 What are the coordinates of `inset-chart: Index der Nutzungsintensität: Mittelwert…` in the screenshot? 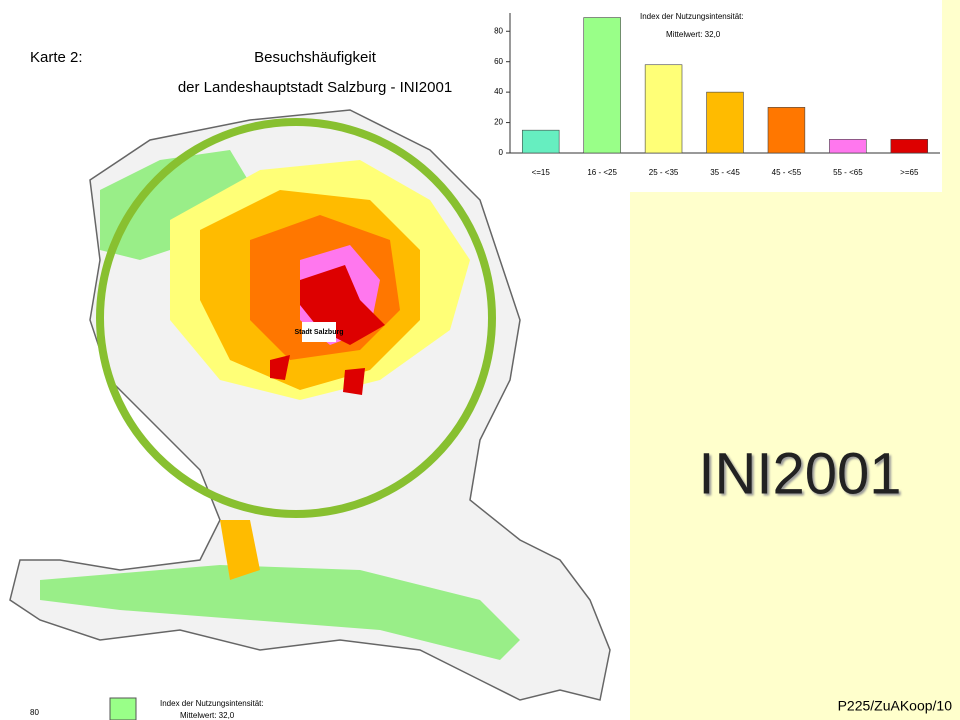 It's located at (717, 94).